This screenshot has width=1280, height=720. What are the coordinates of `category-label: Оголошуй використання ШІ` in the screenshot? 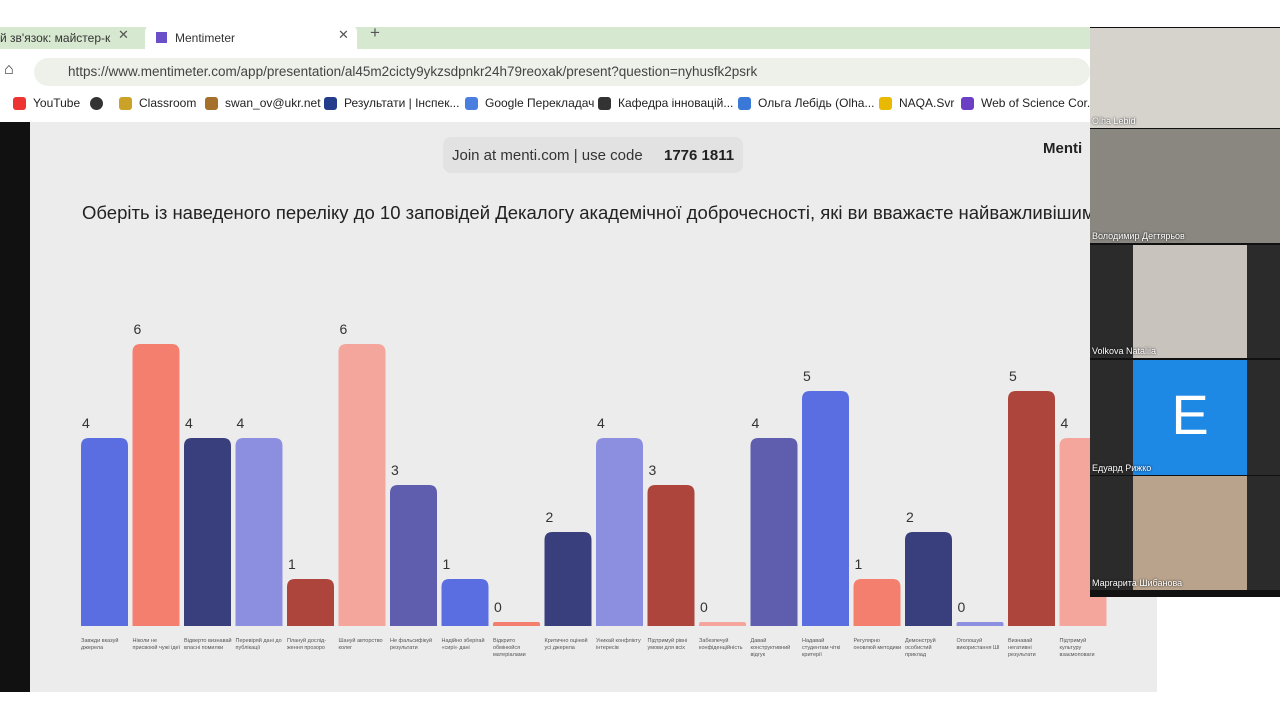 It's located at (978, 644).